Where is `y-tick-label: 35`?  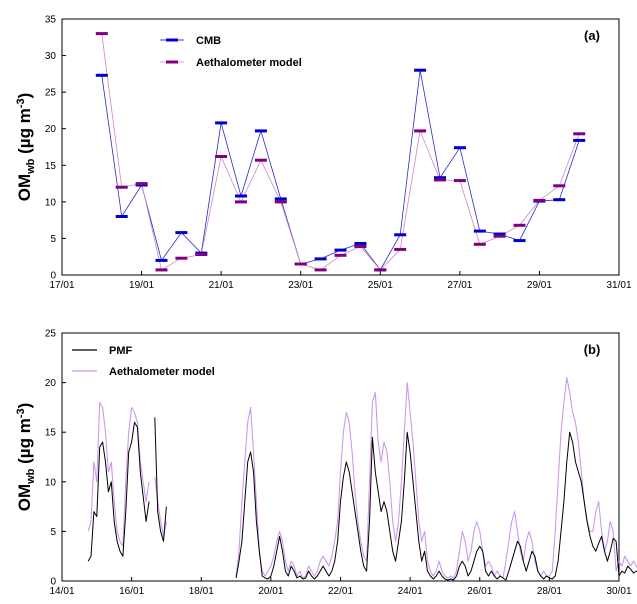
y-tick-label: 35 is located at coordinates (51, 20).